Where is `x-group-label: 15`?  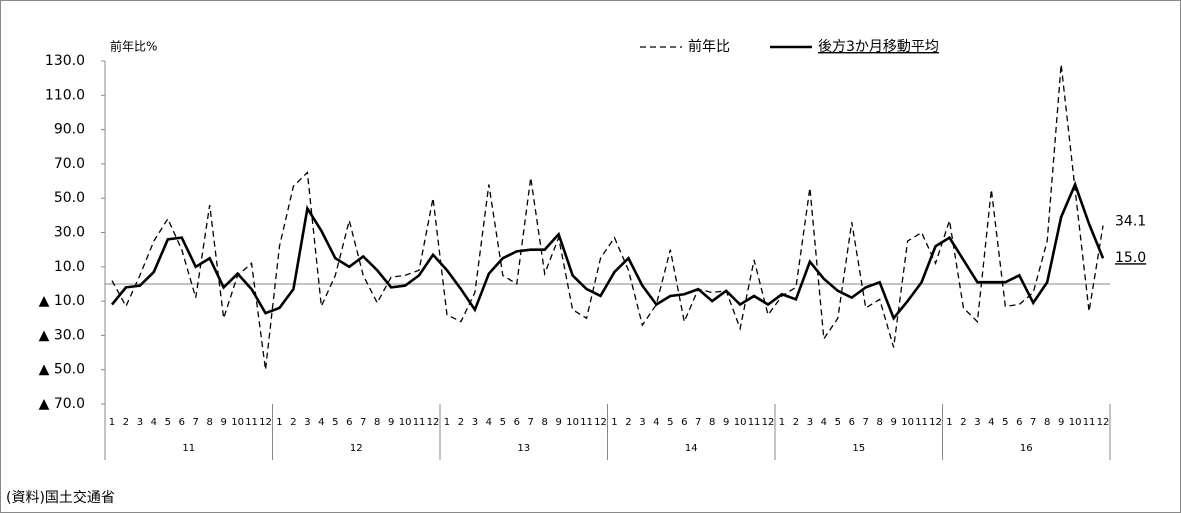 x-group-label: 15 is located at coordinates (858, 448).